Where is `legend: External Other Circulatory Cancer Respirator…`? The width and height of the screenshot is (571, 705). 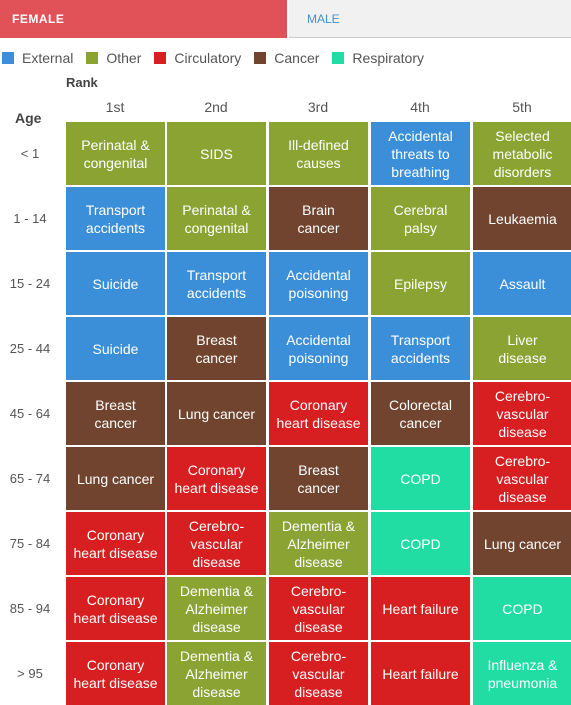 legend: External Other Circulatory Cancer Respirator… is located at coordinates (219, 58).